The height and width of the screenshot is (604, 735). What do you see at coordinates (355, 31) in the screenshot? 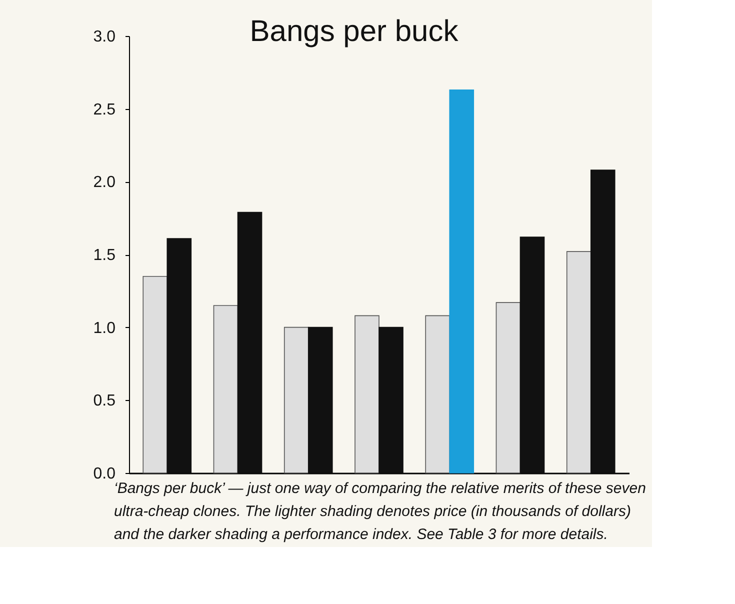
I see `chart-title: Bangs per buck` at bounding box center [355, 31].